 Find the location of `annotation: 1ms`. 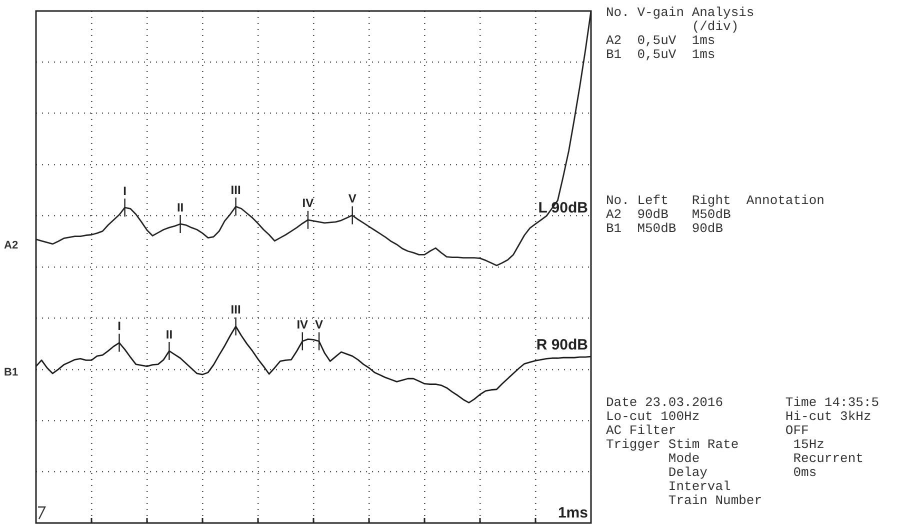

annotation: 1ms is located at coordinates (573, 513).